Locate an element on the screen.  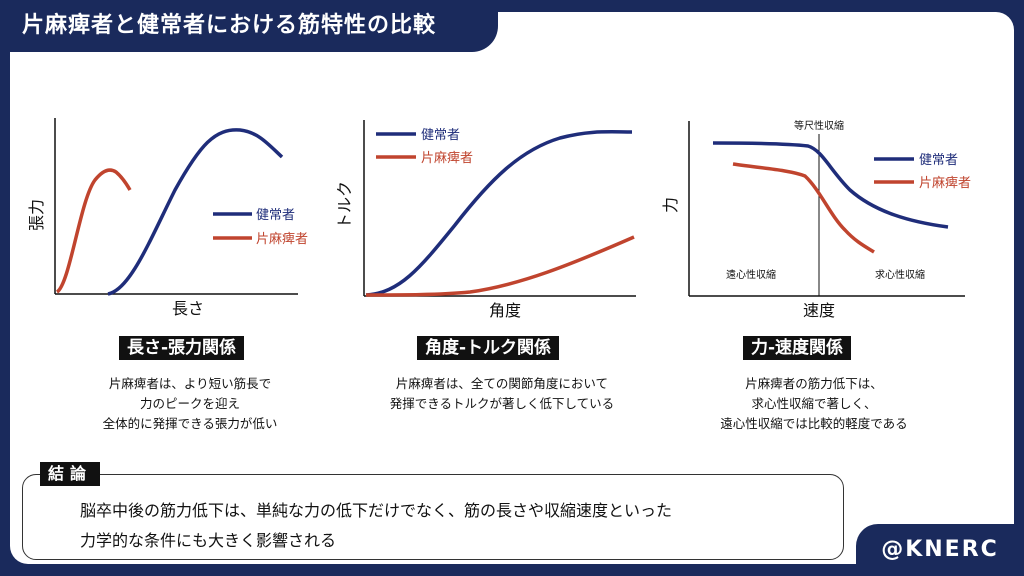
lt-description: 片麻痺者は、より短い筋長で 力のピークを迎え 全体的に発揮できる張力が低い is located at coordinates (190, 403).